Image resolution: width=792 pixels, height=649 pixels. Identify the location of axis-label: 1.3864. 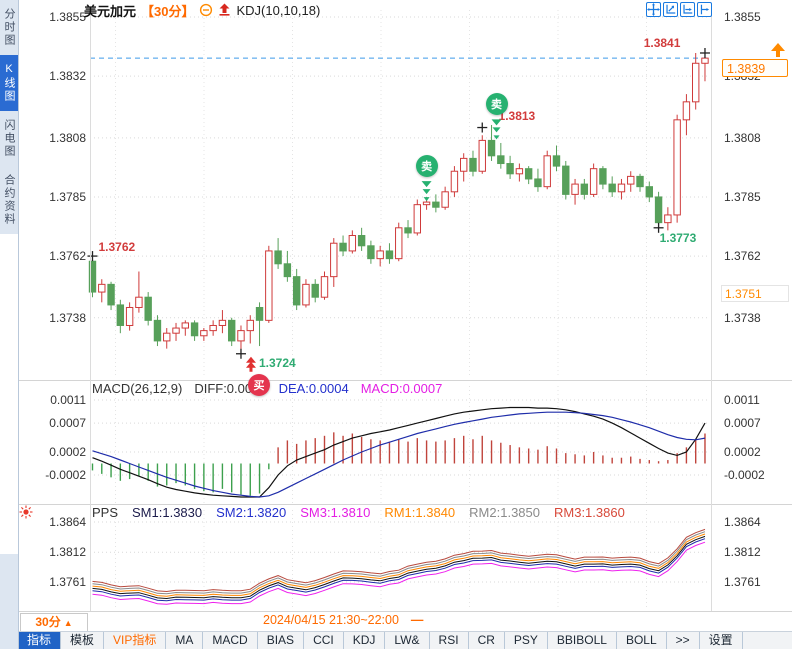
(742, 522).